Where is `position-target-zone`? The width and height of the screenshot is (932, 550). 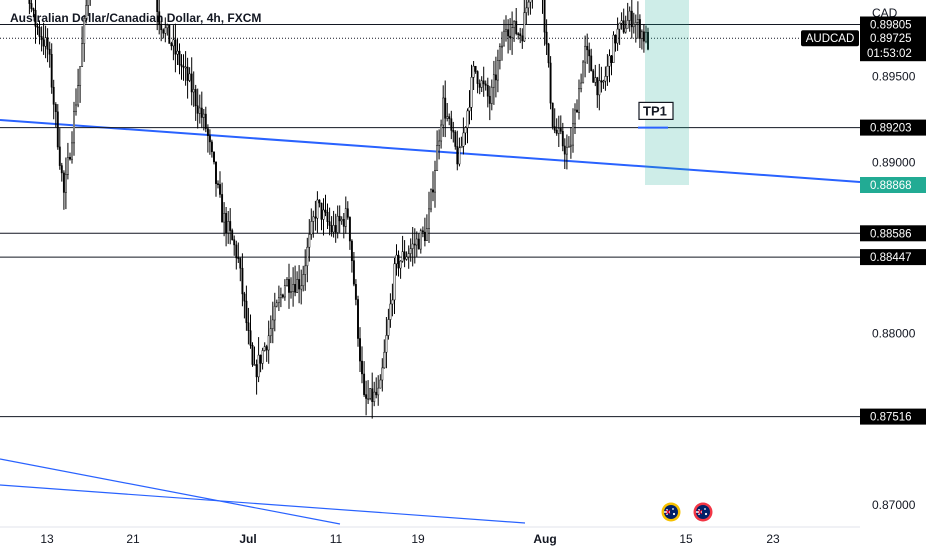
position-target-zone is located at coordinates (667, 92).